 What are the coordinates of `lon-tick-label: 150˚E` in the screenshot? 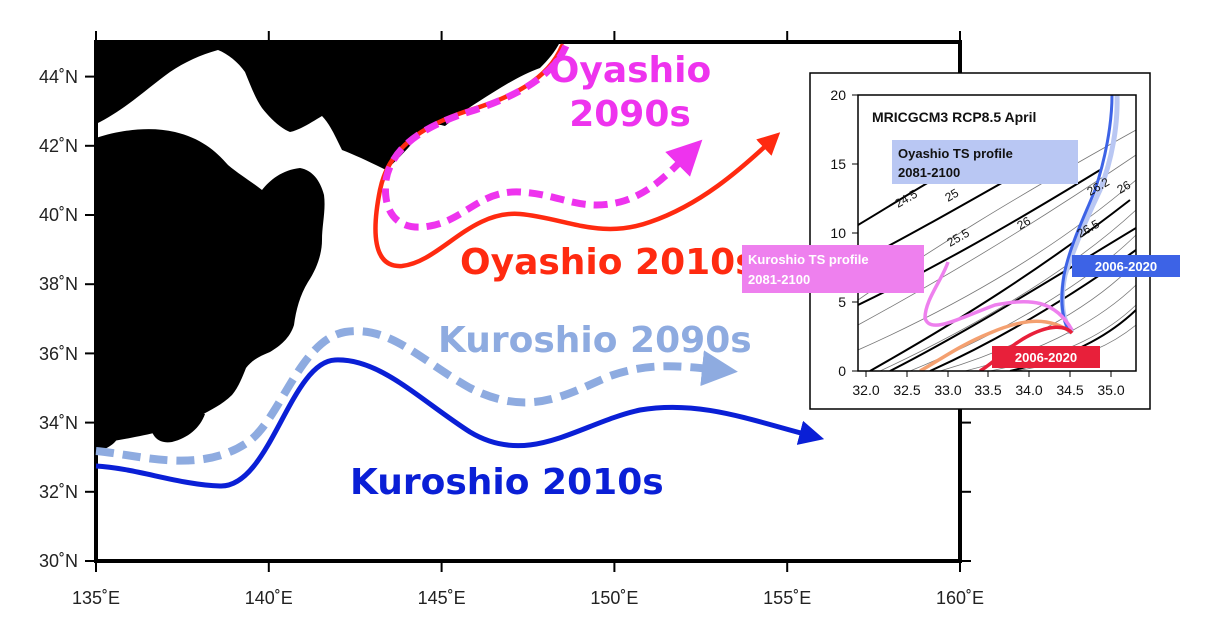 It's located at (614, 598).